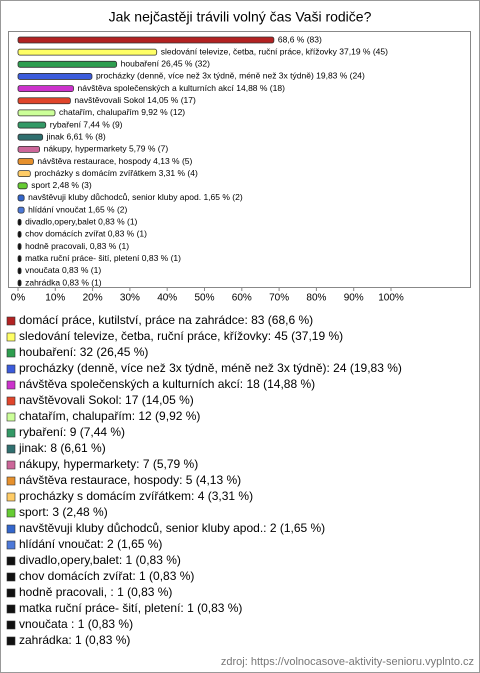 The height and width of the screenshot is (673, 480). What do you see at coordinates (106, 149) in the screenshot?
I see `bar-label: nákupy, hypermarkety 5,79 % (7)` at bounding box center [106, 149].